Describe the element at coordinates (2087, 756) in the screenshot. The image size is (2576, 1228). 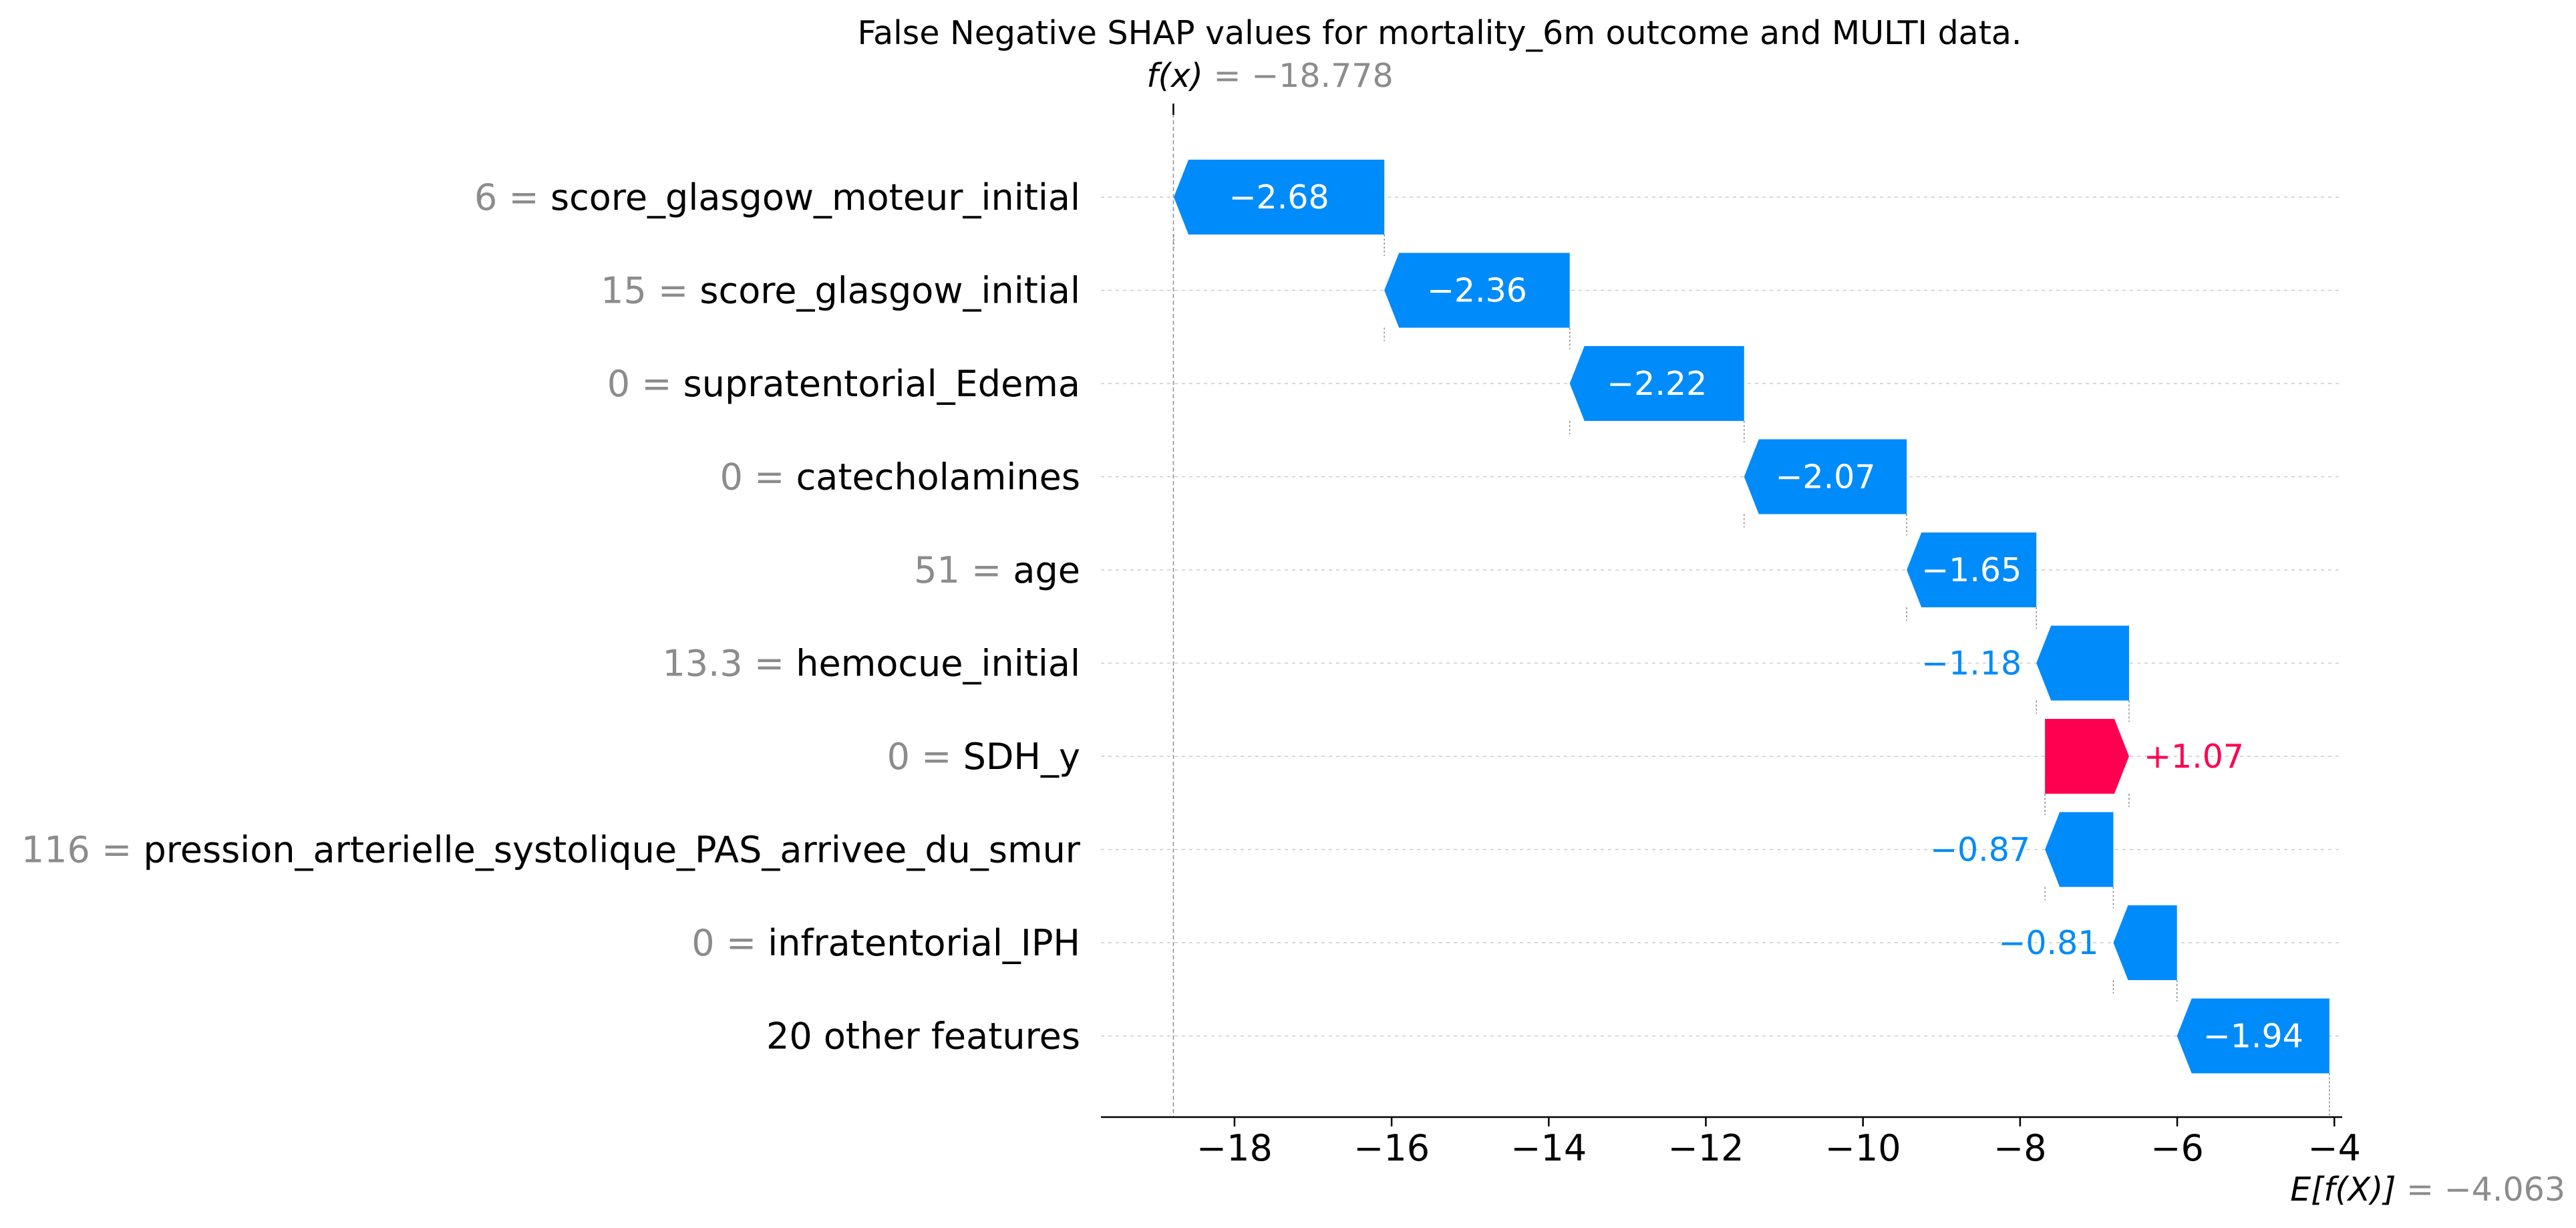
I see `bar-SDH_y` at that location.